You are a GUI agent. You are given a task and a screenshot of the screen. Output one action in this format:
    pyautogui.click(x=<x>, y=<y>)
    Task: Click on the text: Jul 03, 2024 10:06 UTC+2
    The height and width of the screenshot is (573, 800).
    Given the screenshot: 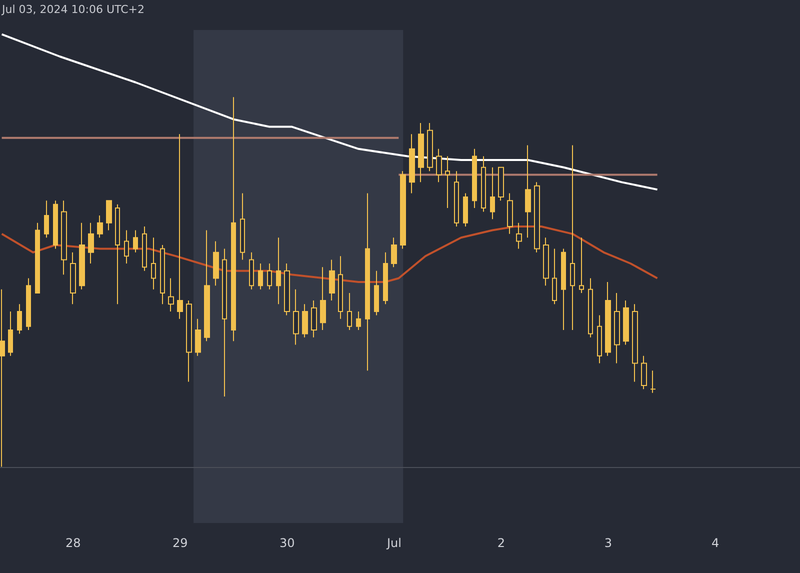 What is the action you would take?
    pyautogui.click(x=72, y=9)
    